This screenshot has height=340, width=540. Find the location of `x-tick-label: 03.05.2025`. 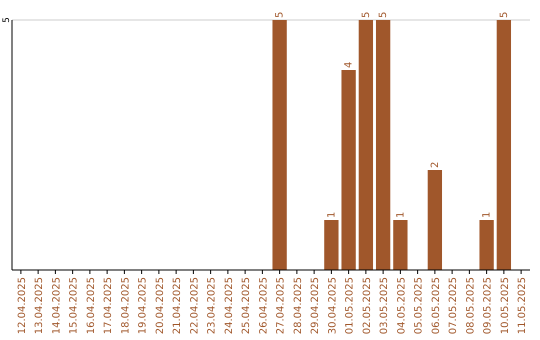

x-tick-label: 03.05.2025 is located at coordinates (384, 305).